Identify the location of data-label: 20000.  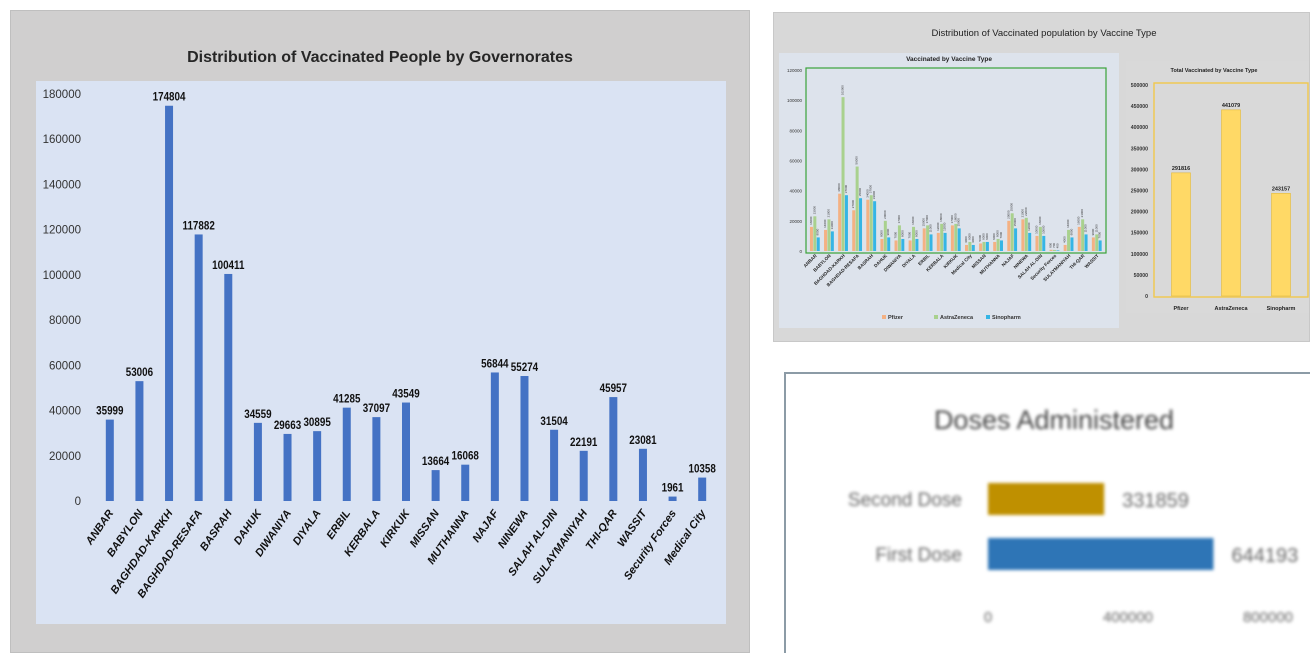
(1008, 214).